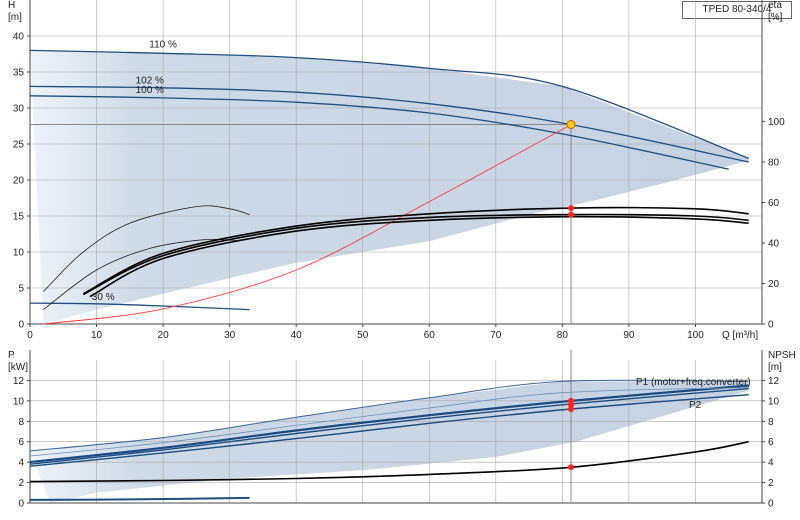 The width and height of the screenshot is (800, 520). Describe the element at coordinates (629, 335) in the screenshot. I see `x-tick-label: 90` at that location.